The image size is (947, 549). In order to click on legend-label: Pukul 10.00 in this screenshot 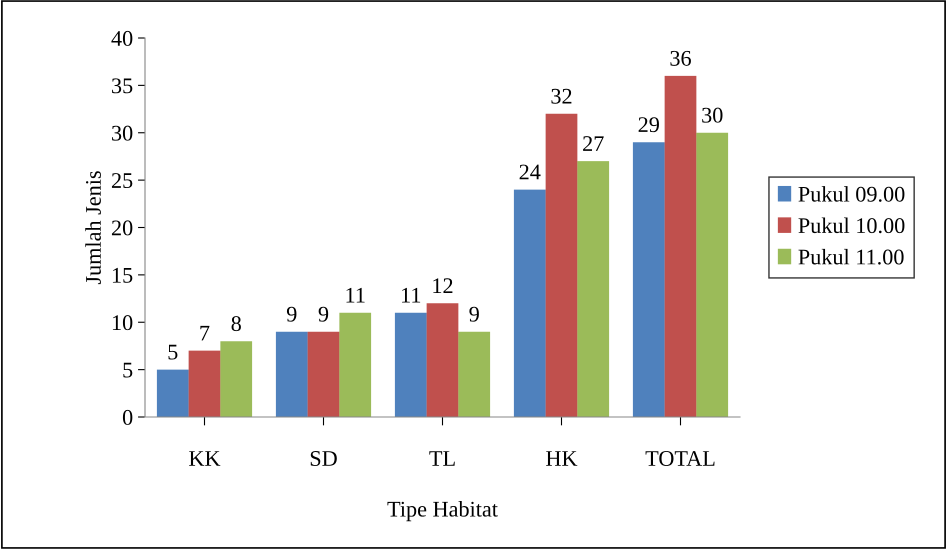, I will do `click(851, 225)`.